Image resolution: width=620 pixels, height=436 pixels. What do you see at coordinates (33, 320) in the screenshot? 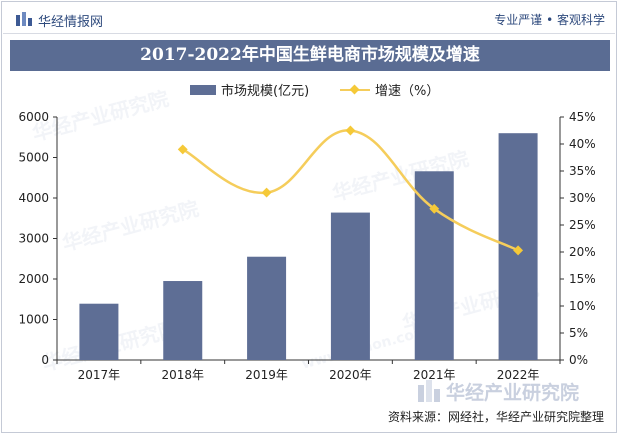
I see `y-left-tick-label: 1000` at bounding box center [33, 320].